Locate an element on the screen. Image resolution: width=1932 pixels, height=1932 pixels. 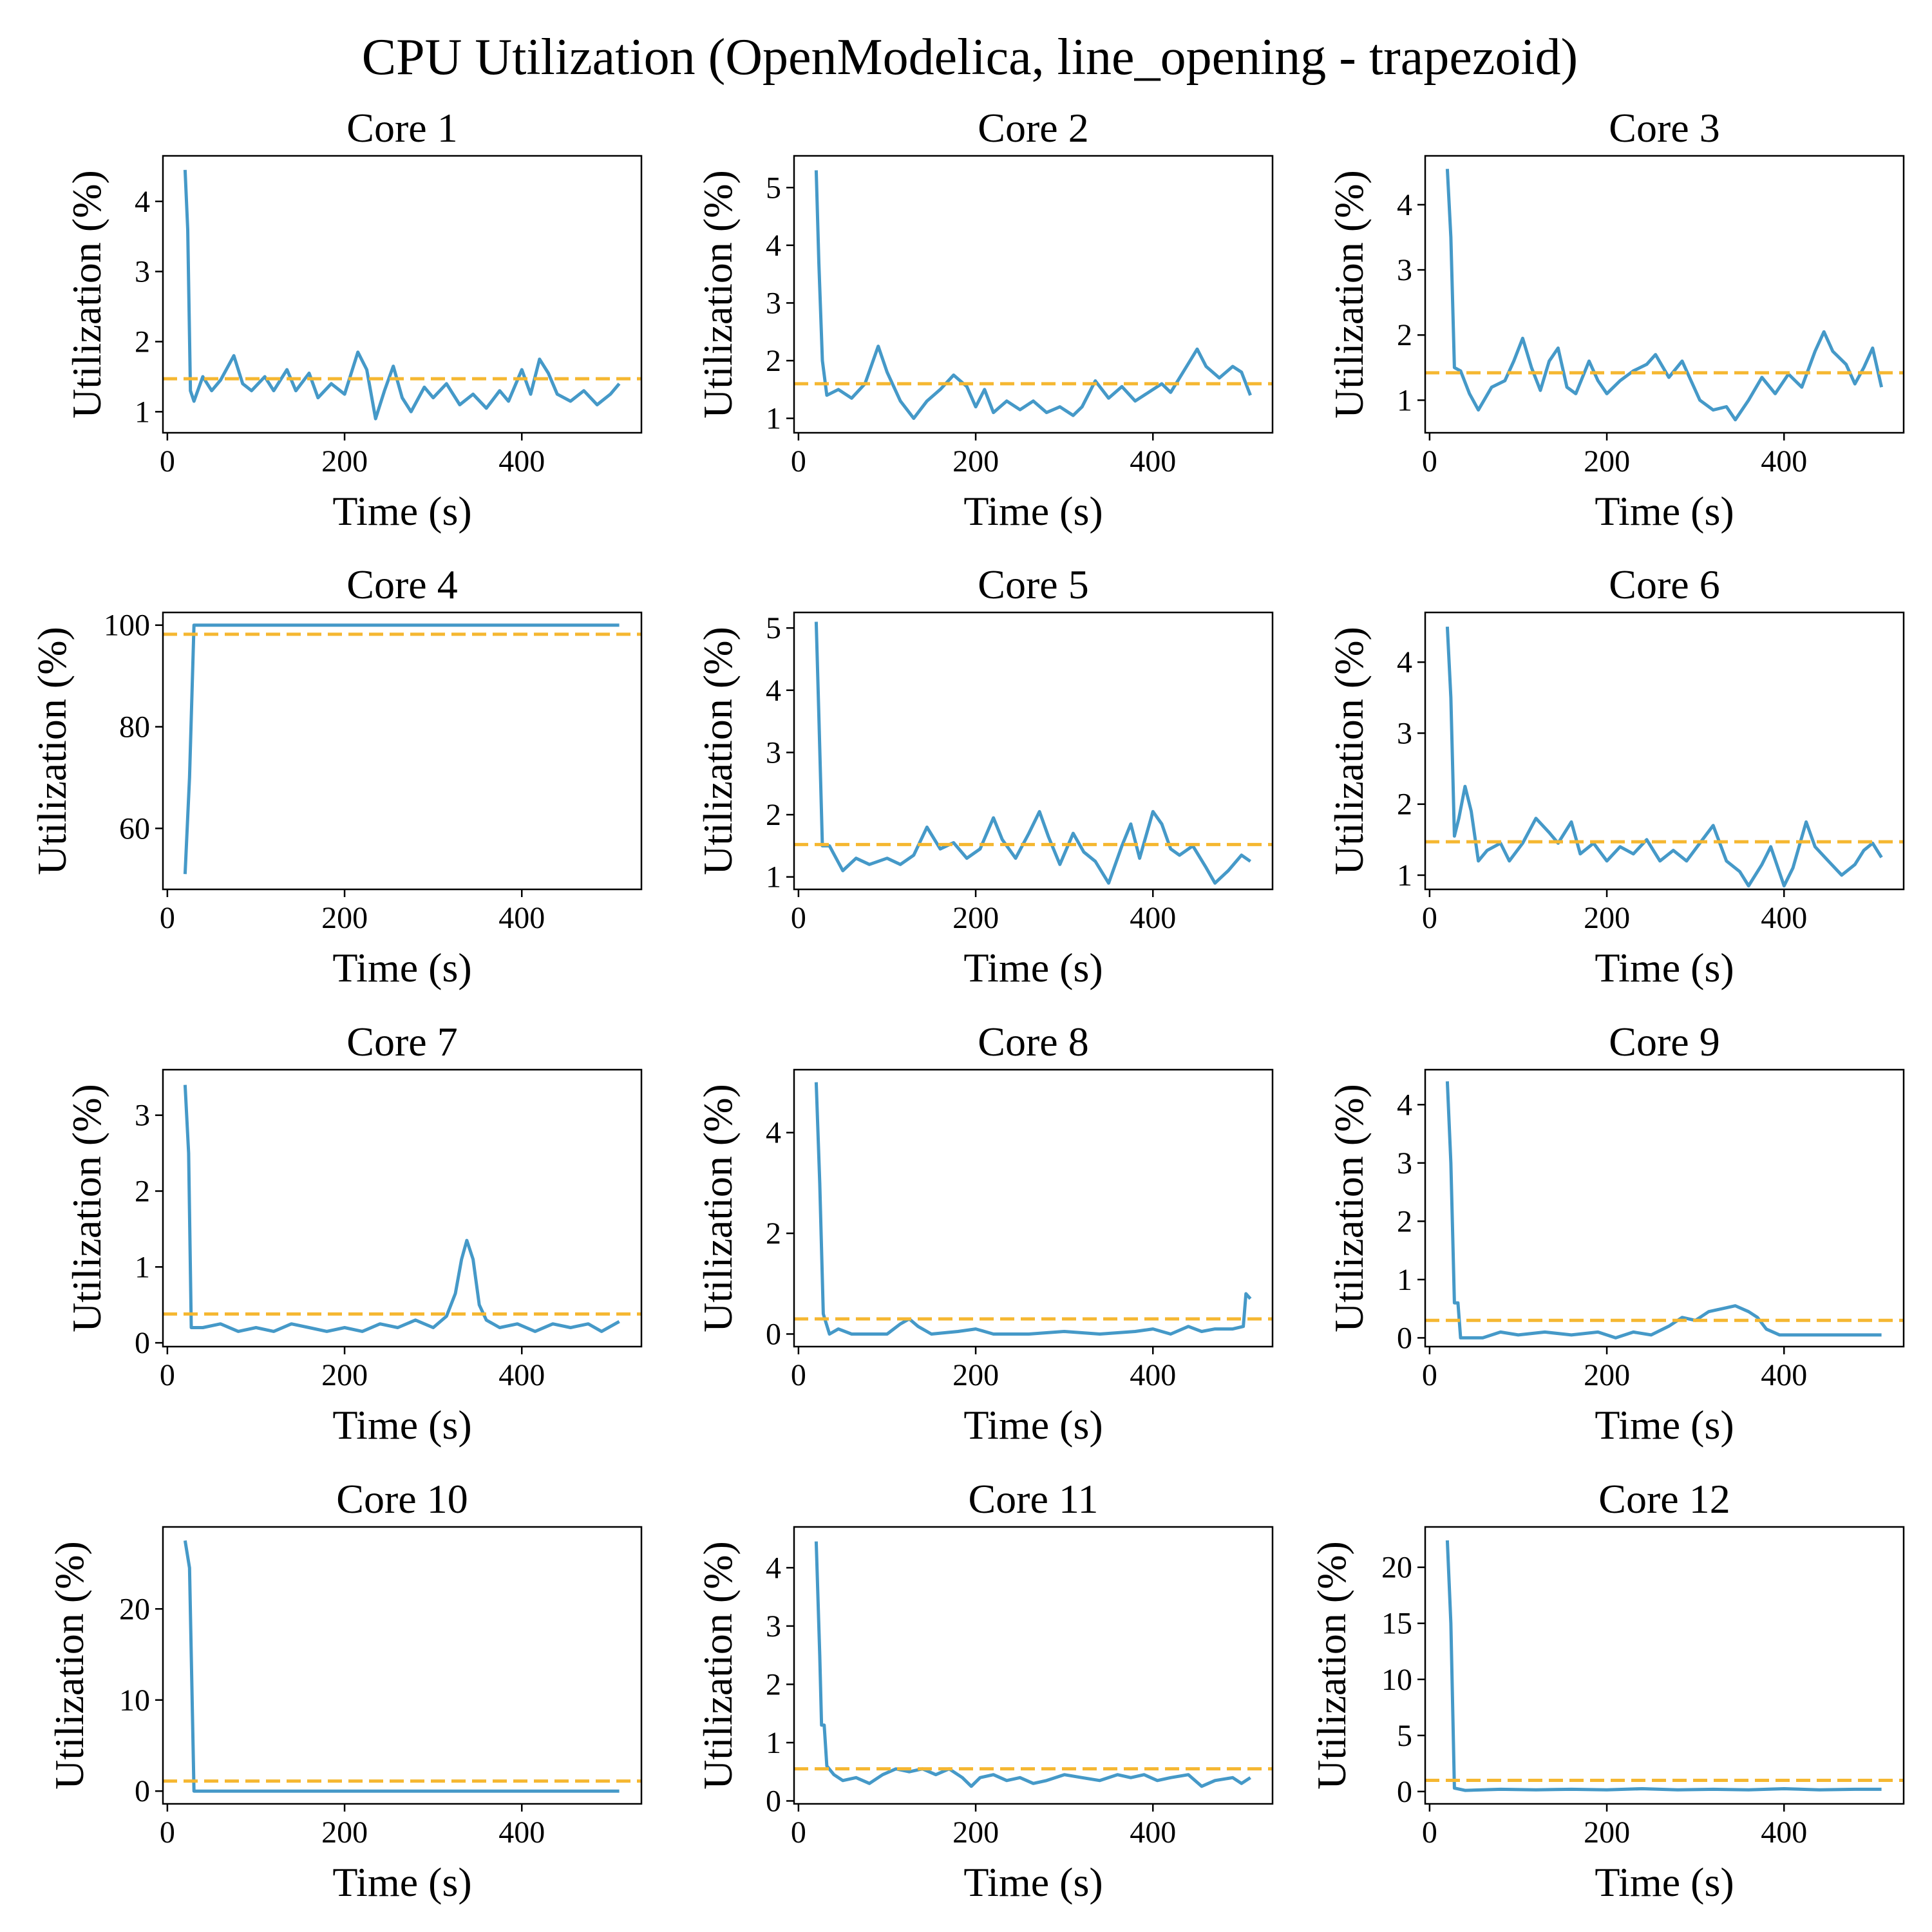
panel-title: Core 6 is located at coordinates (1664, 585).